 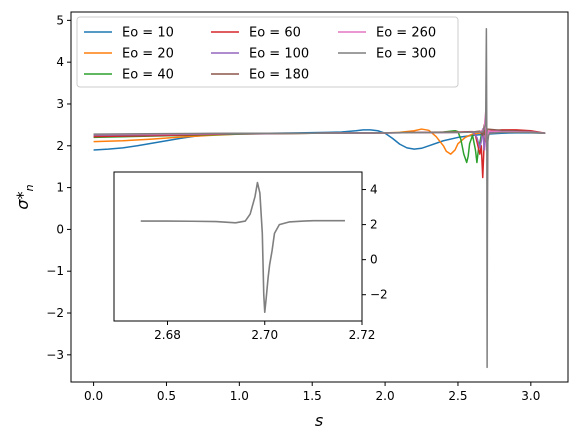 I want to click on inset-x-tick-label: 2.70, so click(x=264, y=335).